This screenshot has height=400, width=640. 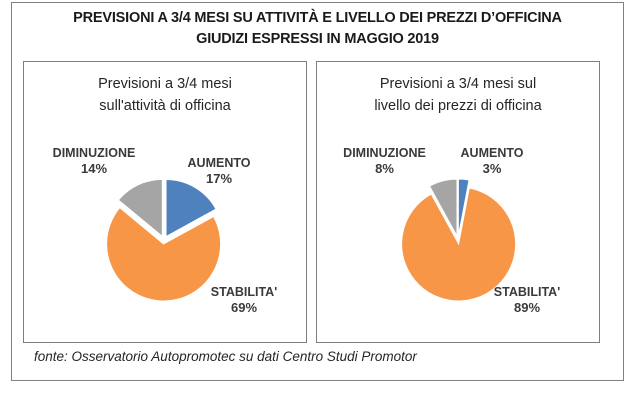 What do you see at coordinates (384, 153) in the screenshot?
I see `data-label-diminuzione-prezzi-name: DIMINUZIONE` at bounding box center [384, 153].